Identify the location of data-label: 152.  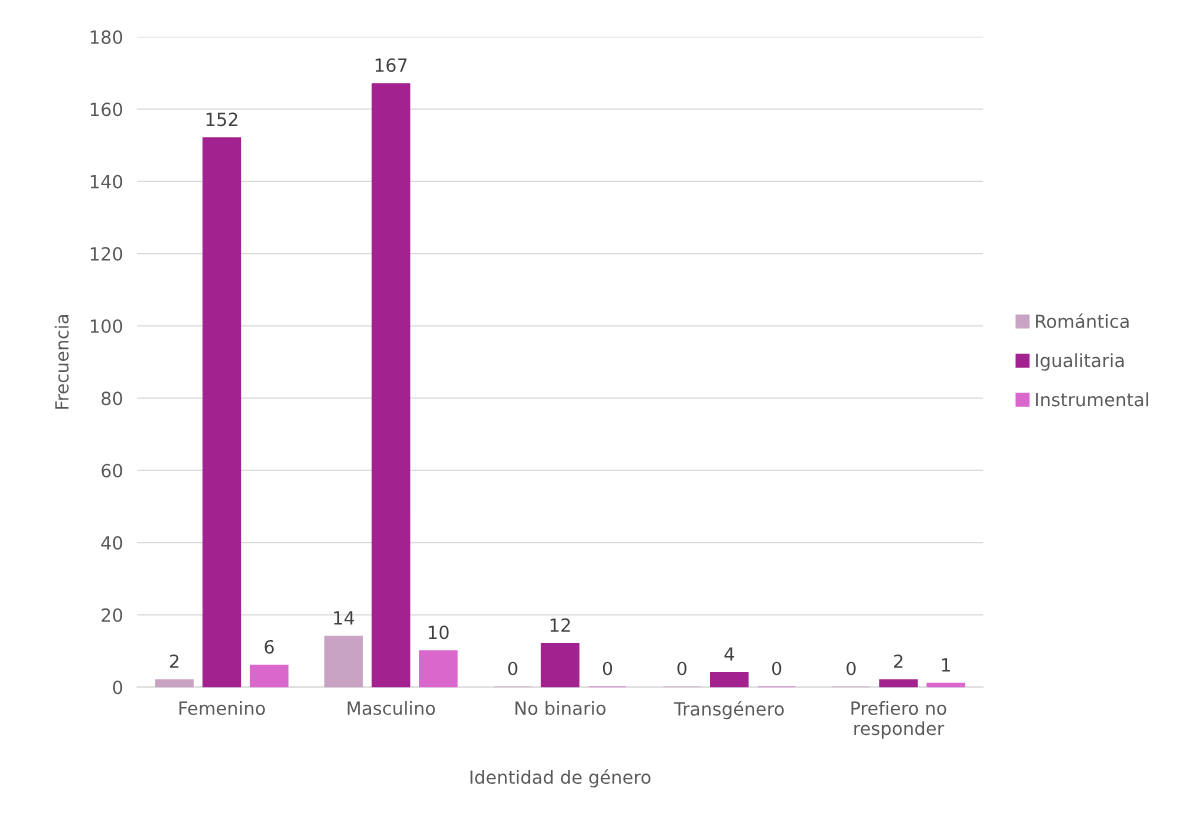
(222, 119).